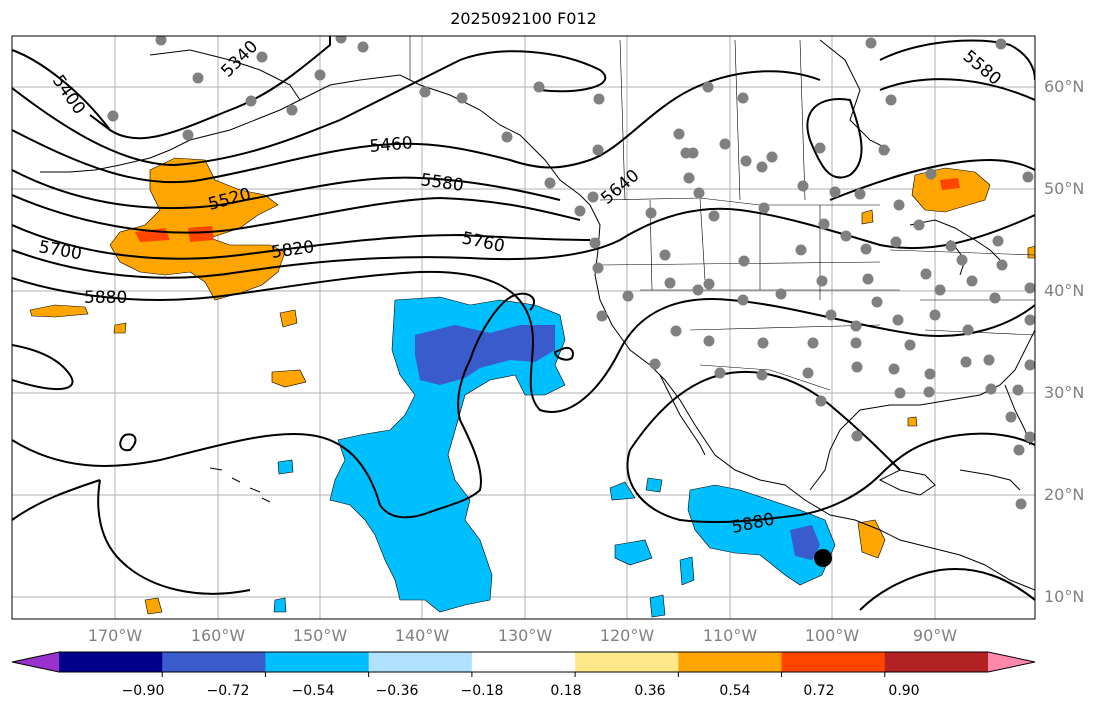  I want to click on colorbar-tick-label: −0.36, so click(397, 691).